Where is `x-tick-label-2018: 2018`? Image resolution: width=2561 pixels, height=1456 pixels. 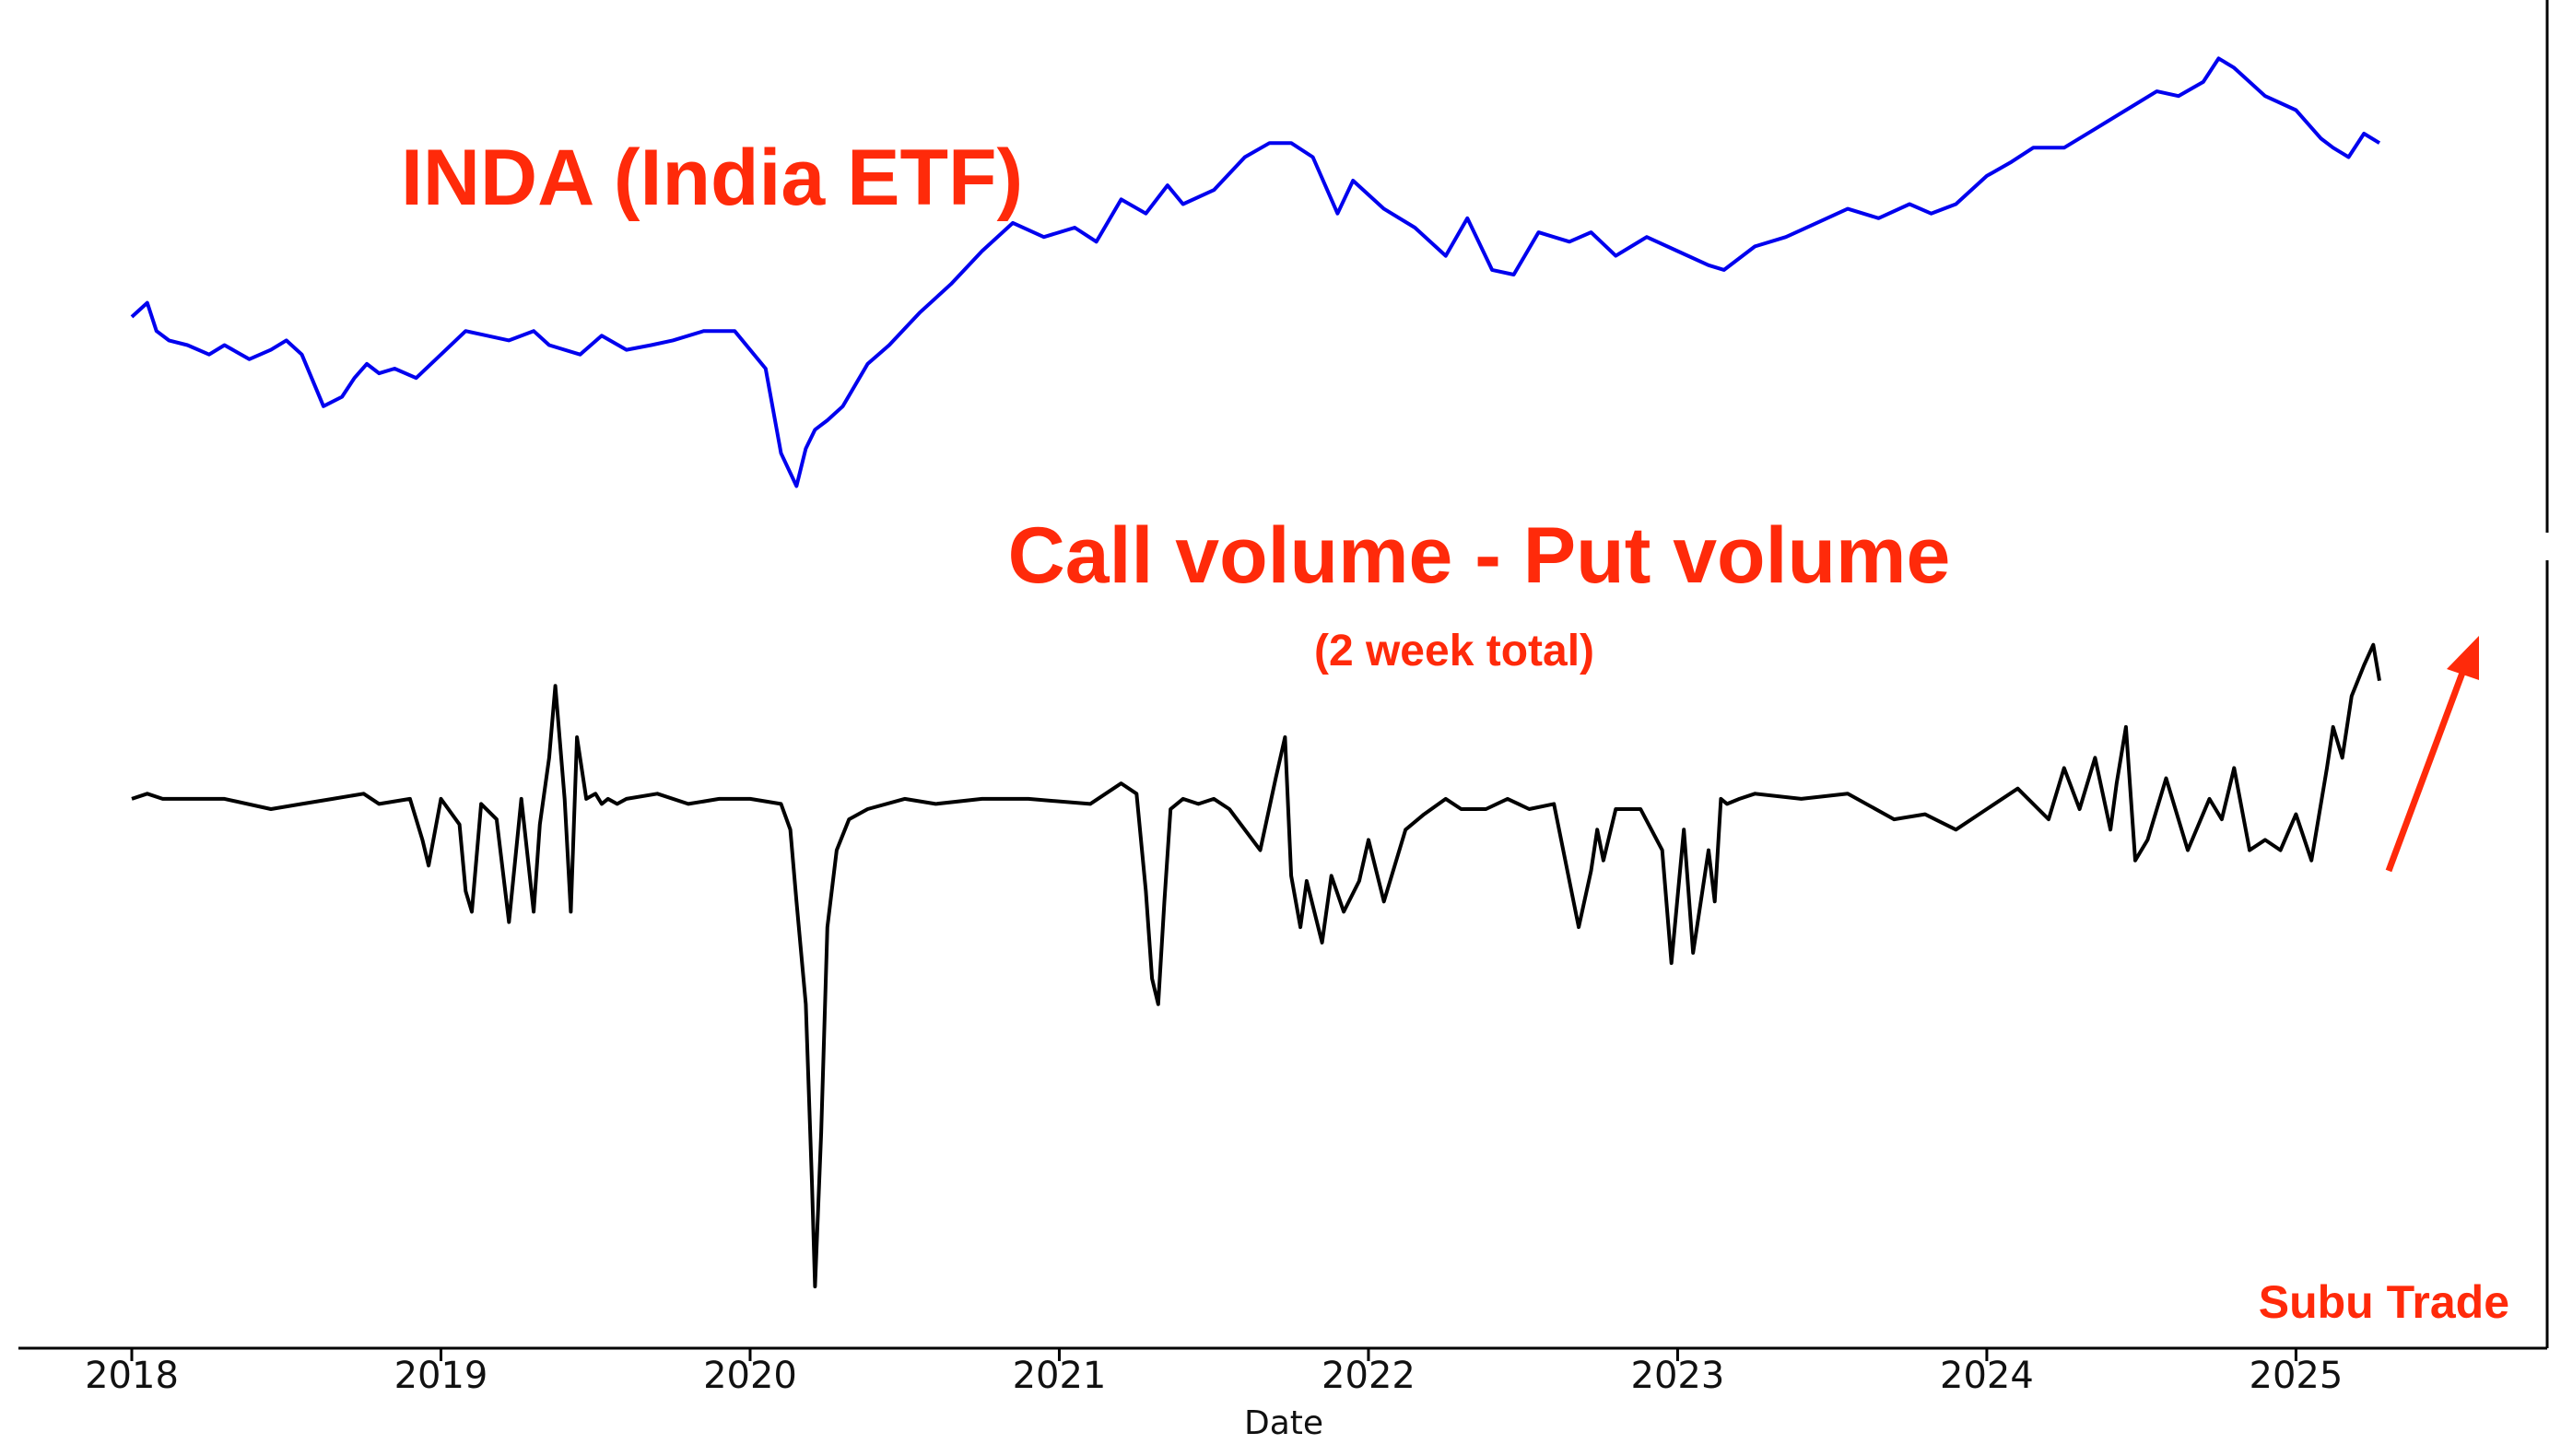 x-tick-label-2018: 2018 is located at coordinates (132, 1376).